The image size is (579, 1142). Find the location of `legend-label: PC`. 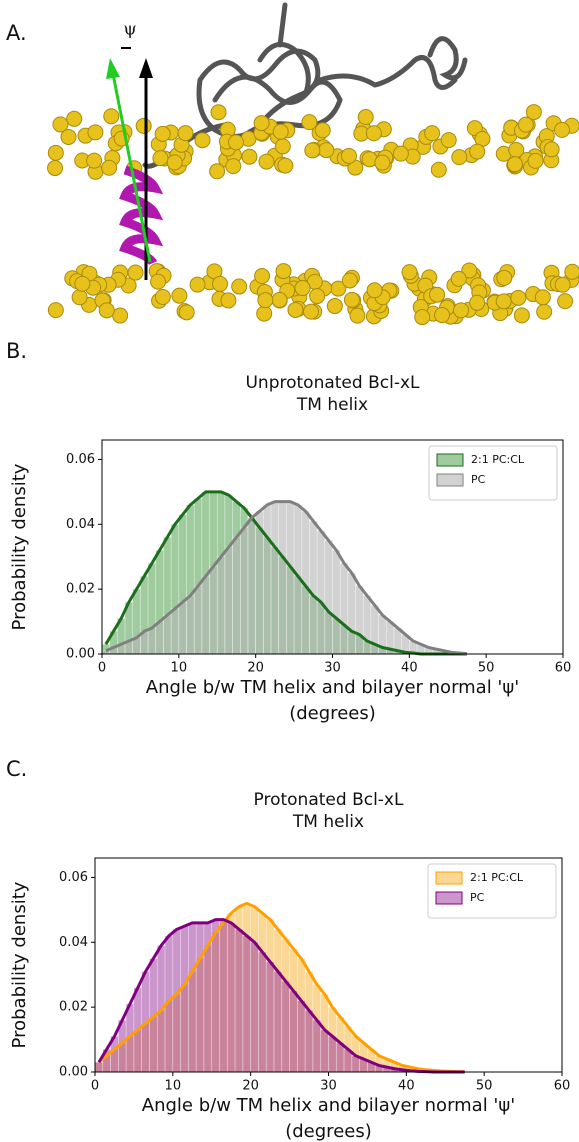

legend-label: PC is located at coordinates (478, 479).